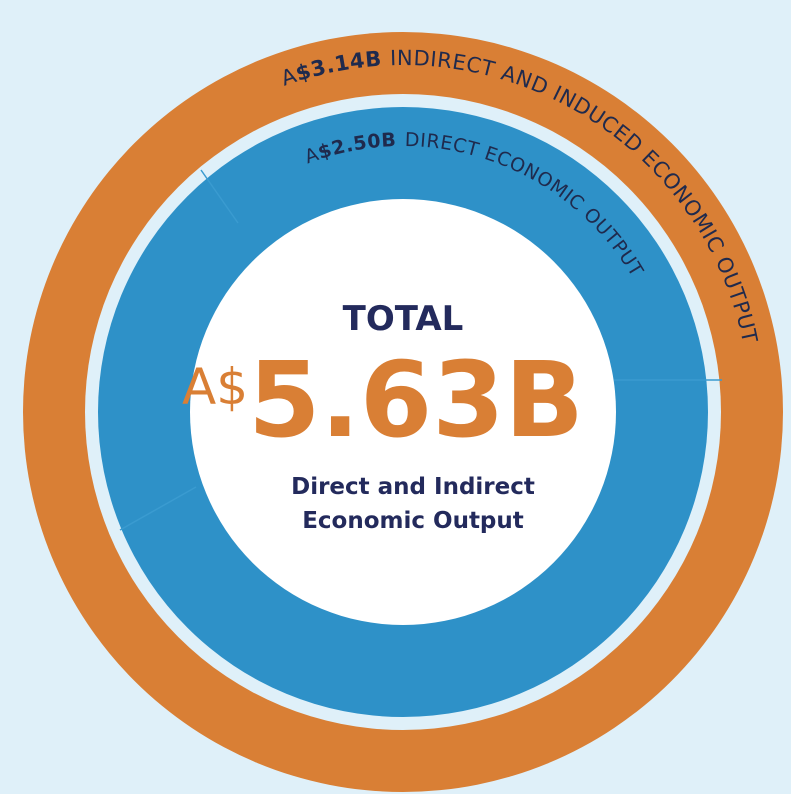 This screenshot has width=791, height=794. I want to click on center-total: A$5.63B, so click(383, 400).